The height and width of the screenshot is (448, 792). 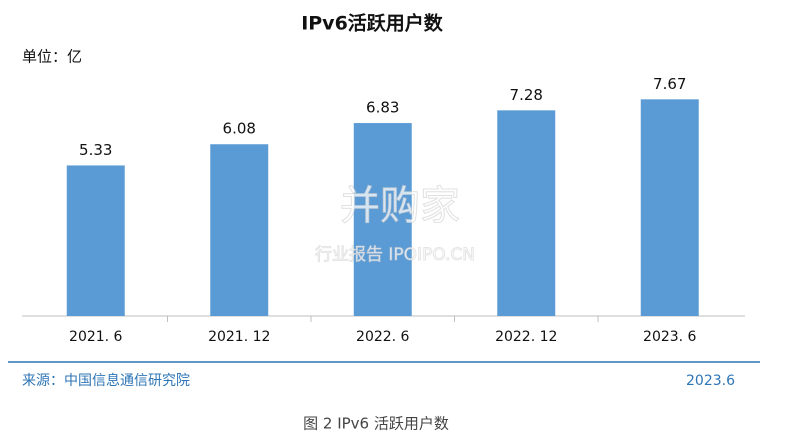 I want to click on value-label: 7.67, so click(x=669, y=84).